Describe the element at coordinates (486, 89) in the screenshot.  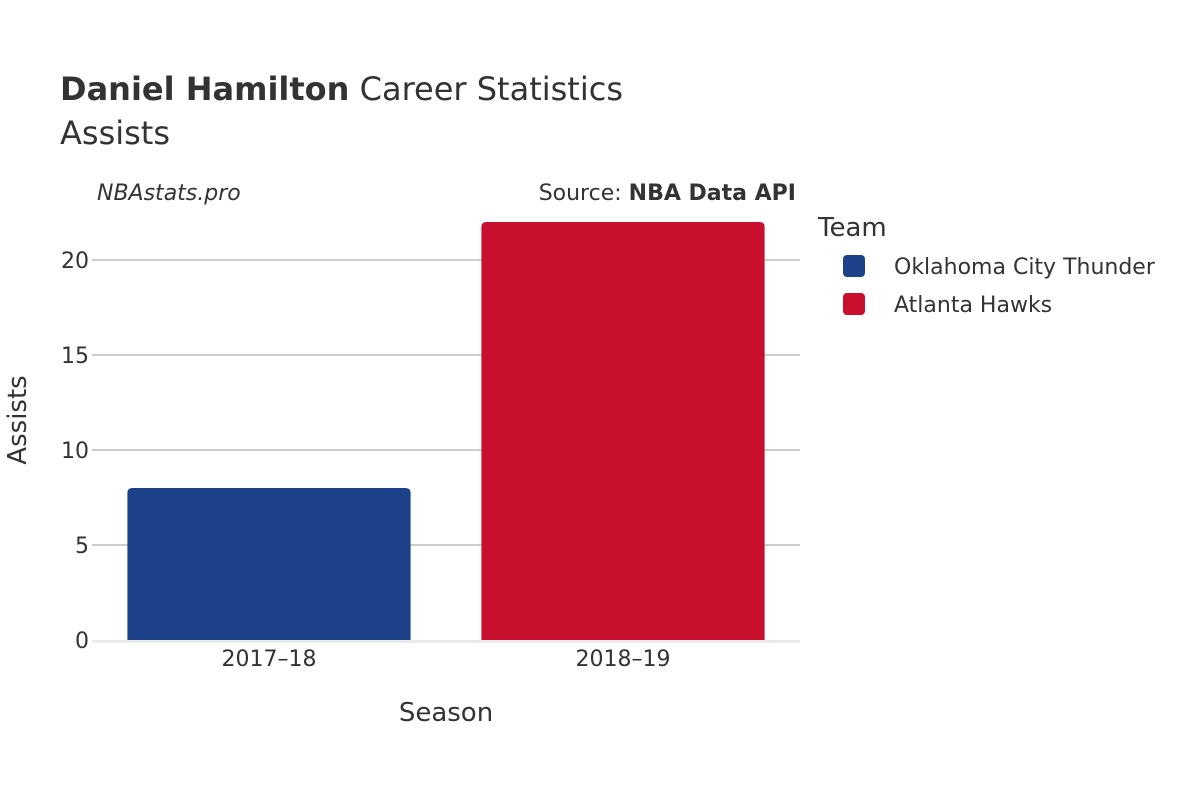
I see `title-rest: Career Statistics` at that location.